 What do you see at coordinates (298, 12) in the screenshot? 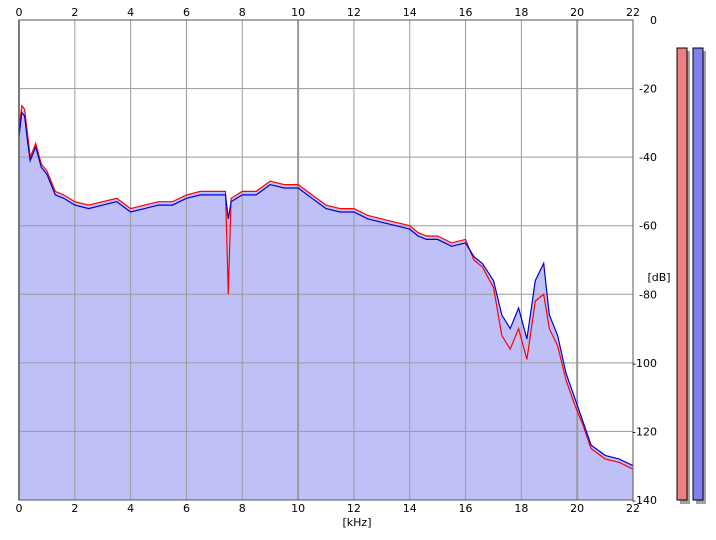
I see `x-tick-label-top: 10` at bounding box center [298, 12].